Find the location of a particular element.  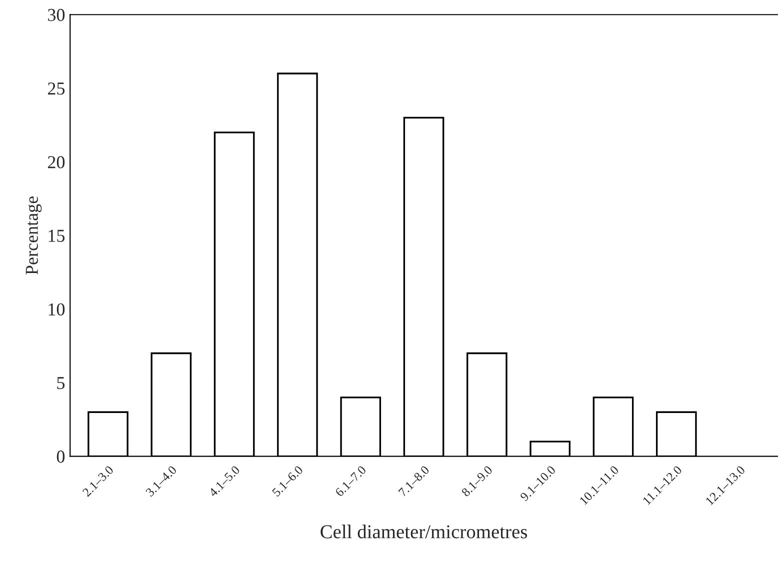

y-tick-label: 20 is located at coordinates (56, 162).